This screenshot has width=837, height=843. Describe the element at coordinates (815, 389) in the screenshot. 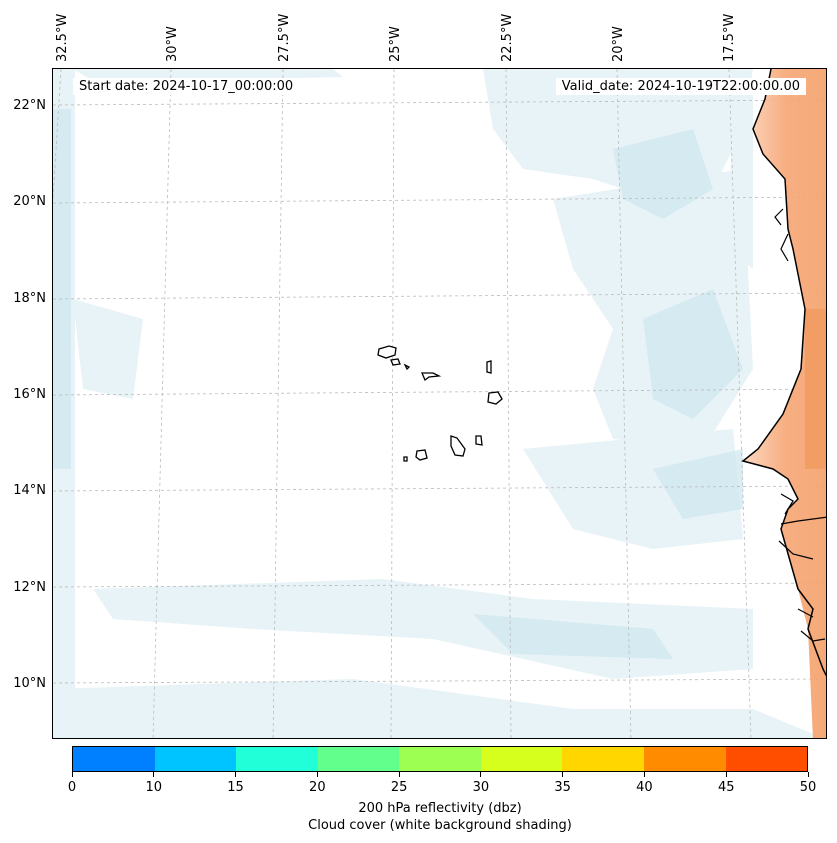

I see `land-reflectivity-band` at that location.